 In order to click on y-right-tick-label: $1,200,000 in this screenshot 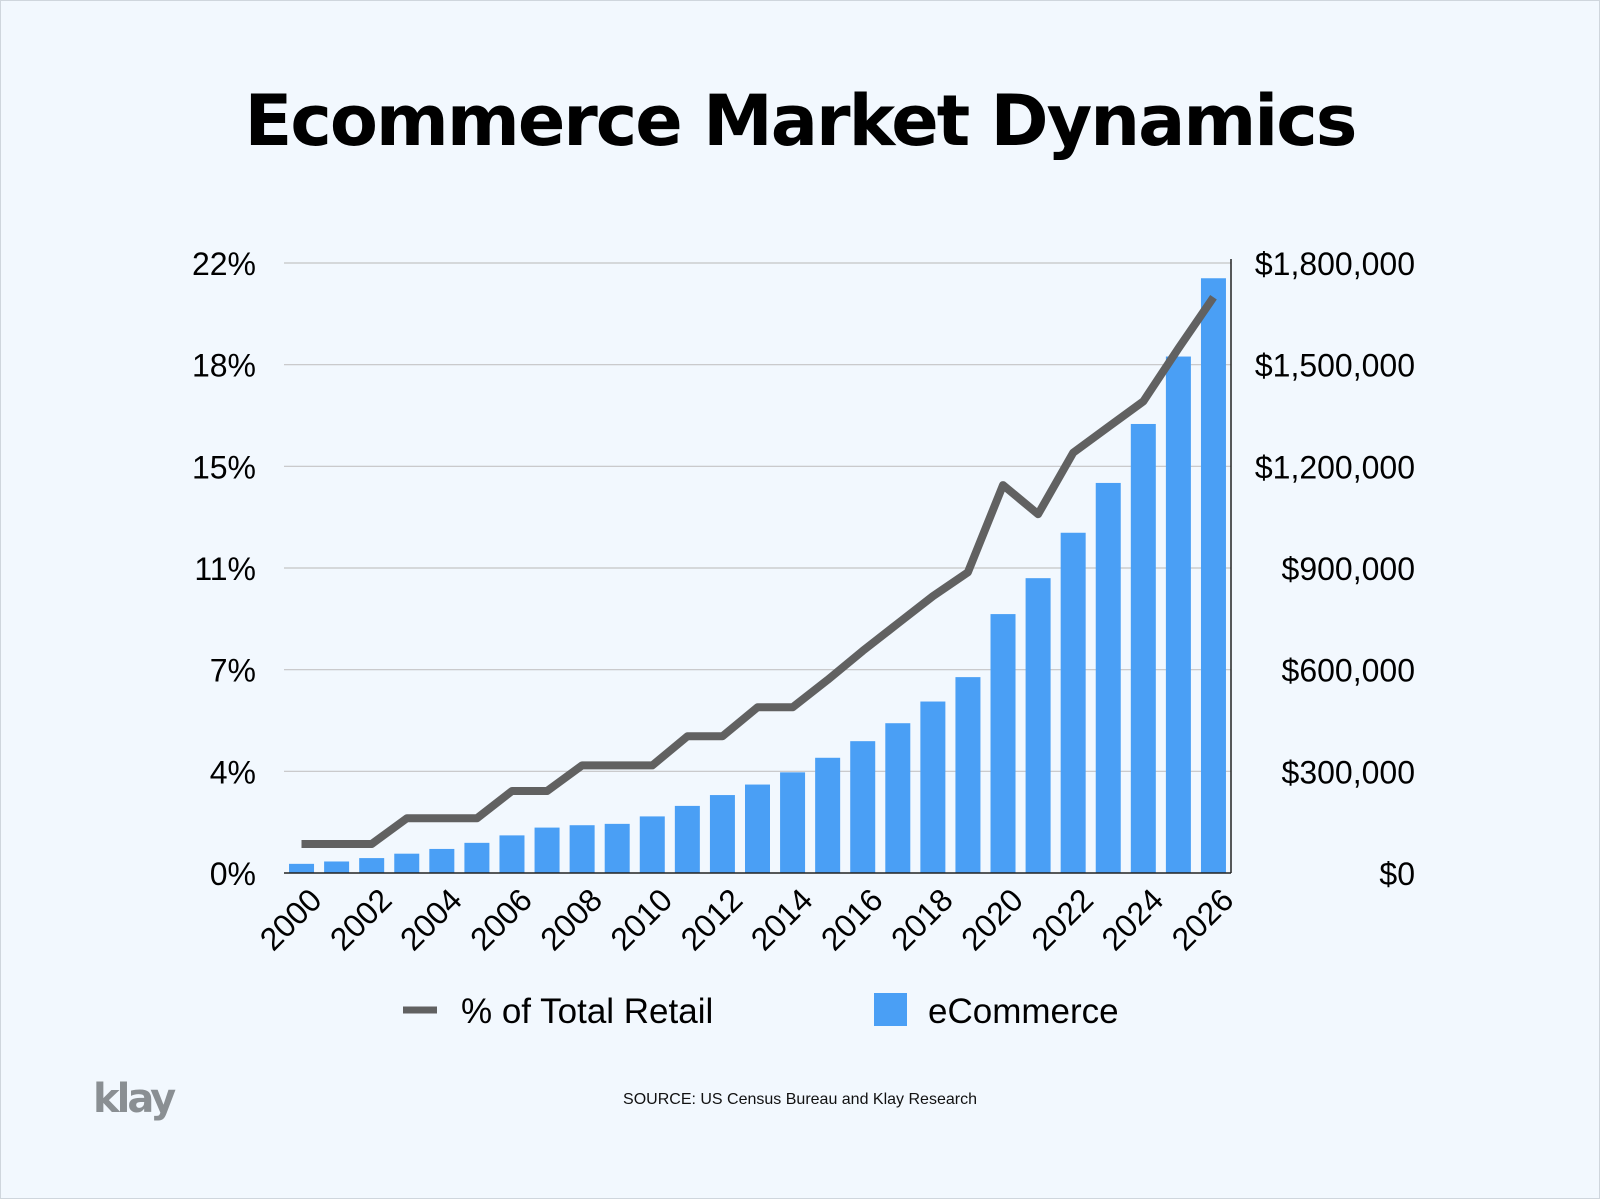, I will do `click(1335, 467)`.